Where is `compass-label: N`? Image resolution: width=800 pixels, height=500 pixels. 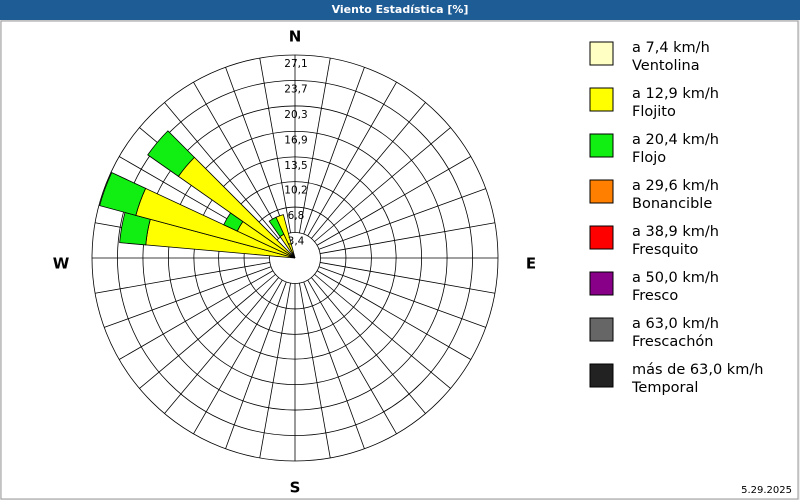 compass-label: N is located at coordinates (295, 37).